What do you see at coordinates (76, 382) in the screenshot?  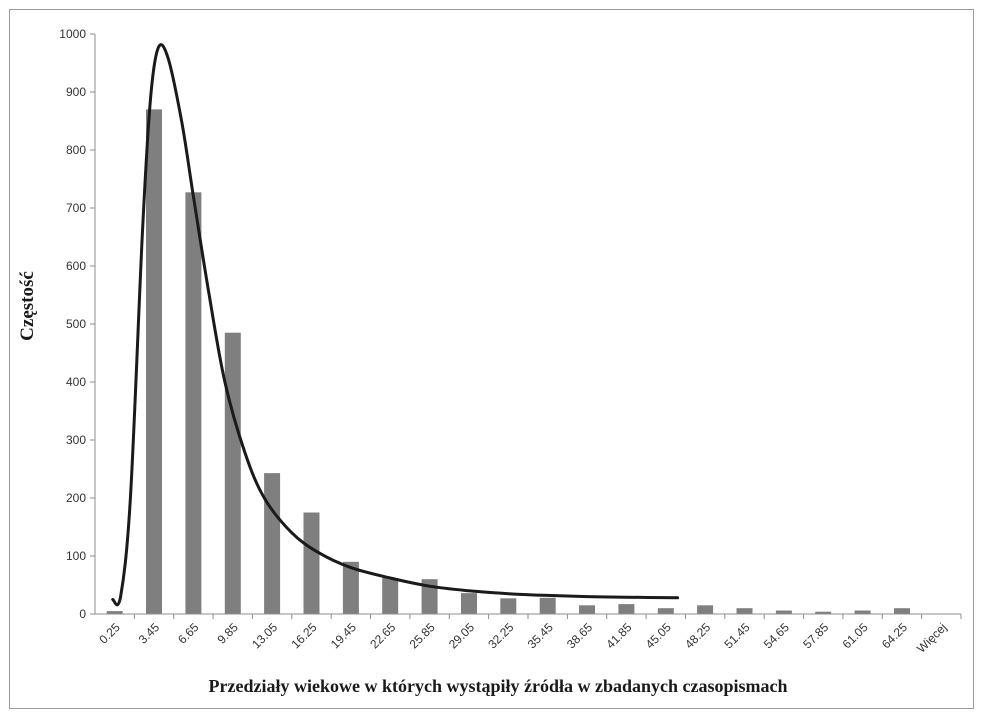 I see `y-tick-label: 400` at bounding box center [76, 382].